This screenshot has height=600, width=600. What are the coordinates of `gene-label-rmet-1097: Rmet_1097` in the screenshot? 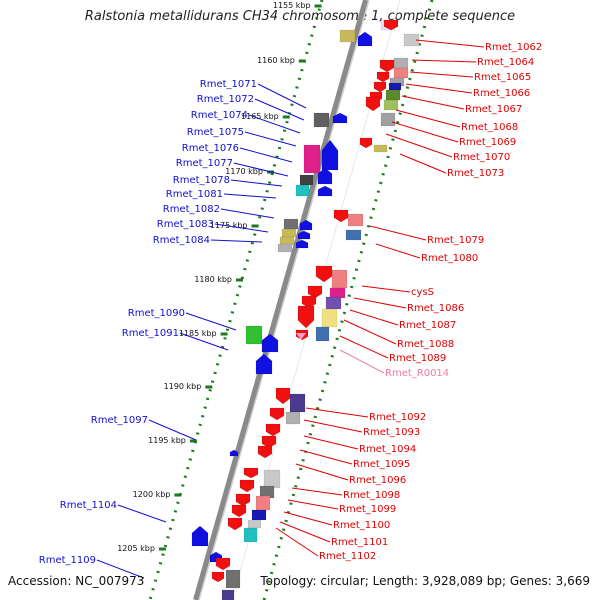 It's located at (119, 420).